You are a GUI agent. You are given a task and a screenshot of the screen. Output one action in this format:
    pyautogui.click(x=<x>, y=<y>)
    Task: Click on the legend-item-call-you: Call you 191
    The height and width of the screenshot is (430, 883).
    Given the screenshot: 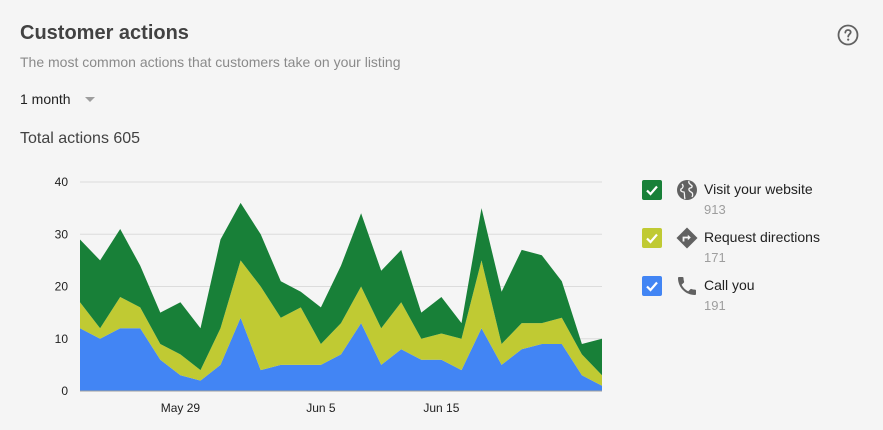 What is the action you would take?
    pyautogui.click(x=752, y=296)
    